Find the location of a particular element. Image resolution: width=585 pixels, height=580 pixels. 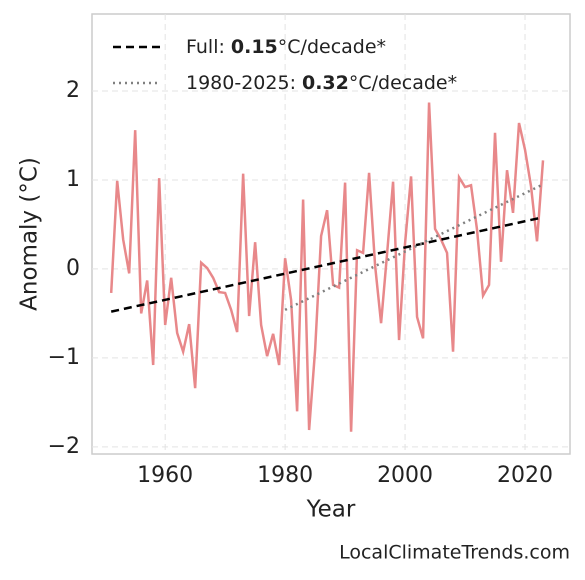

legend-entry: Full: 0.15°C/decade* is located at coordinates (286, 47).